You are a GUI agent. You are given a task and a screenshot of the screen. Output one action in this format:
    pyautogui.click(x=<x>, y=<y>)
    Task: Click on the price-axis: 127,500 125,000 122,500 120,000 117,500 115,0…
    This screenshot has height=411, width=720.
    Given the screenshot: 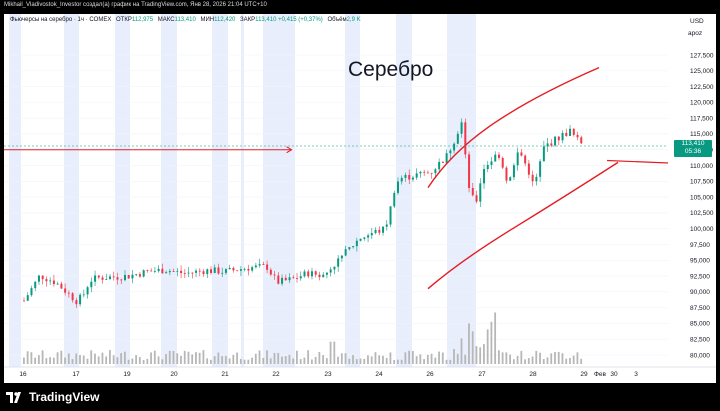 What is the action you would take?
    pyautogui.click(x=692, y=190)
    